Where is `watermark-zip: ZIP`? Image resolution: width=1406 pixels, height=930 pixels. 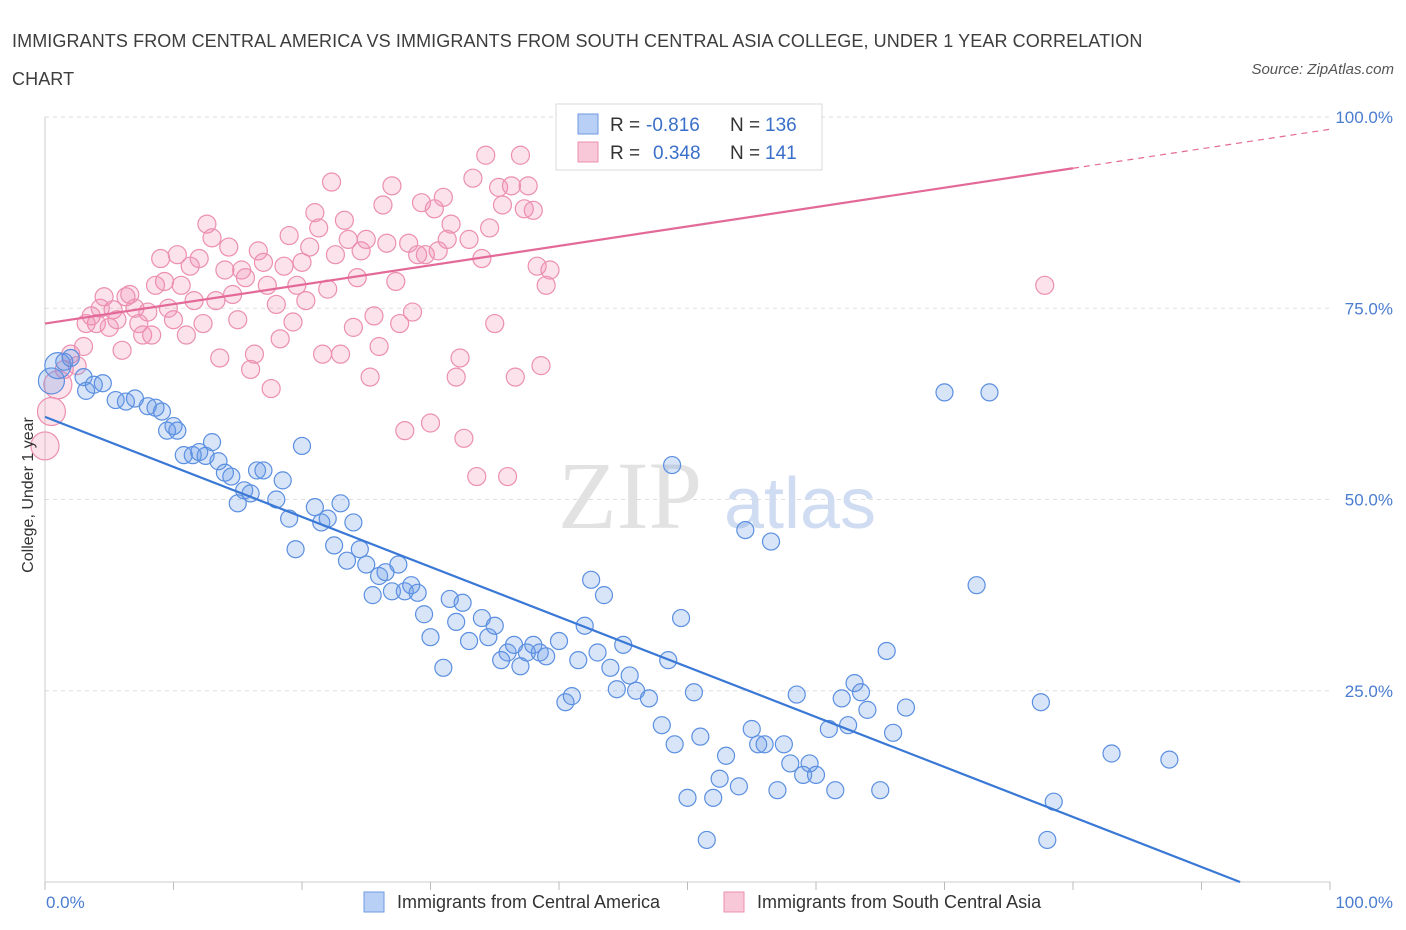 watermark-zip: ZIP is located at coordinates (630, 495).